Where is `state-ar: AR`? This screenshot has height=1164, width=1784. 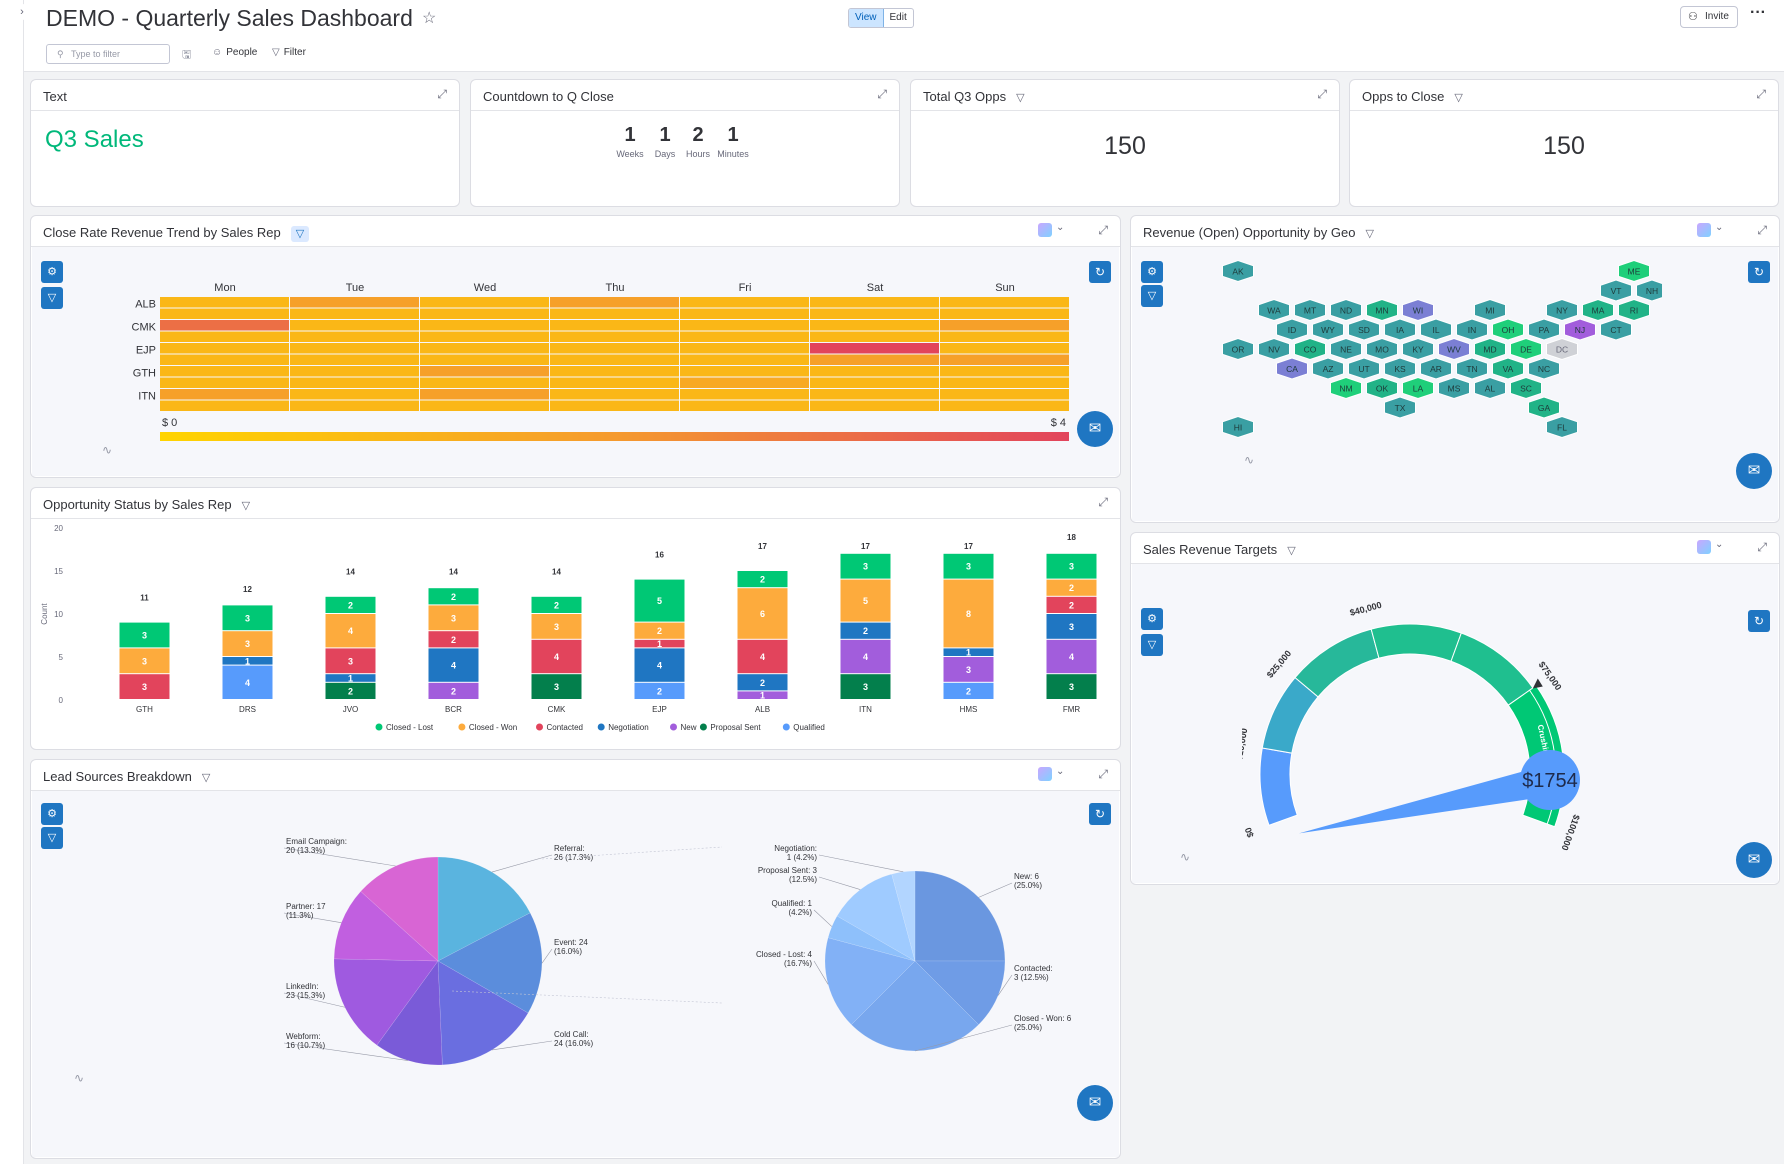
state-ar: AR is located at coordinates (1436, 368).